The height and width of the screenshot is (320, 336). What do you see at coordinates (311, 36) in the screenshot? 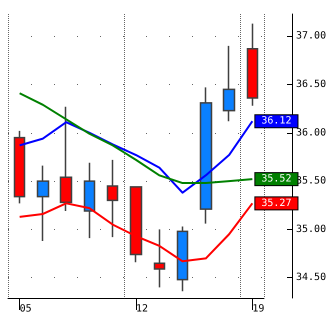
I see `y-tick-label: 37.00` at bounding box center [311, 36].